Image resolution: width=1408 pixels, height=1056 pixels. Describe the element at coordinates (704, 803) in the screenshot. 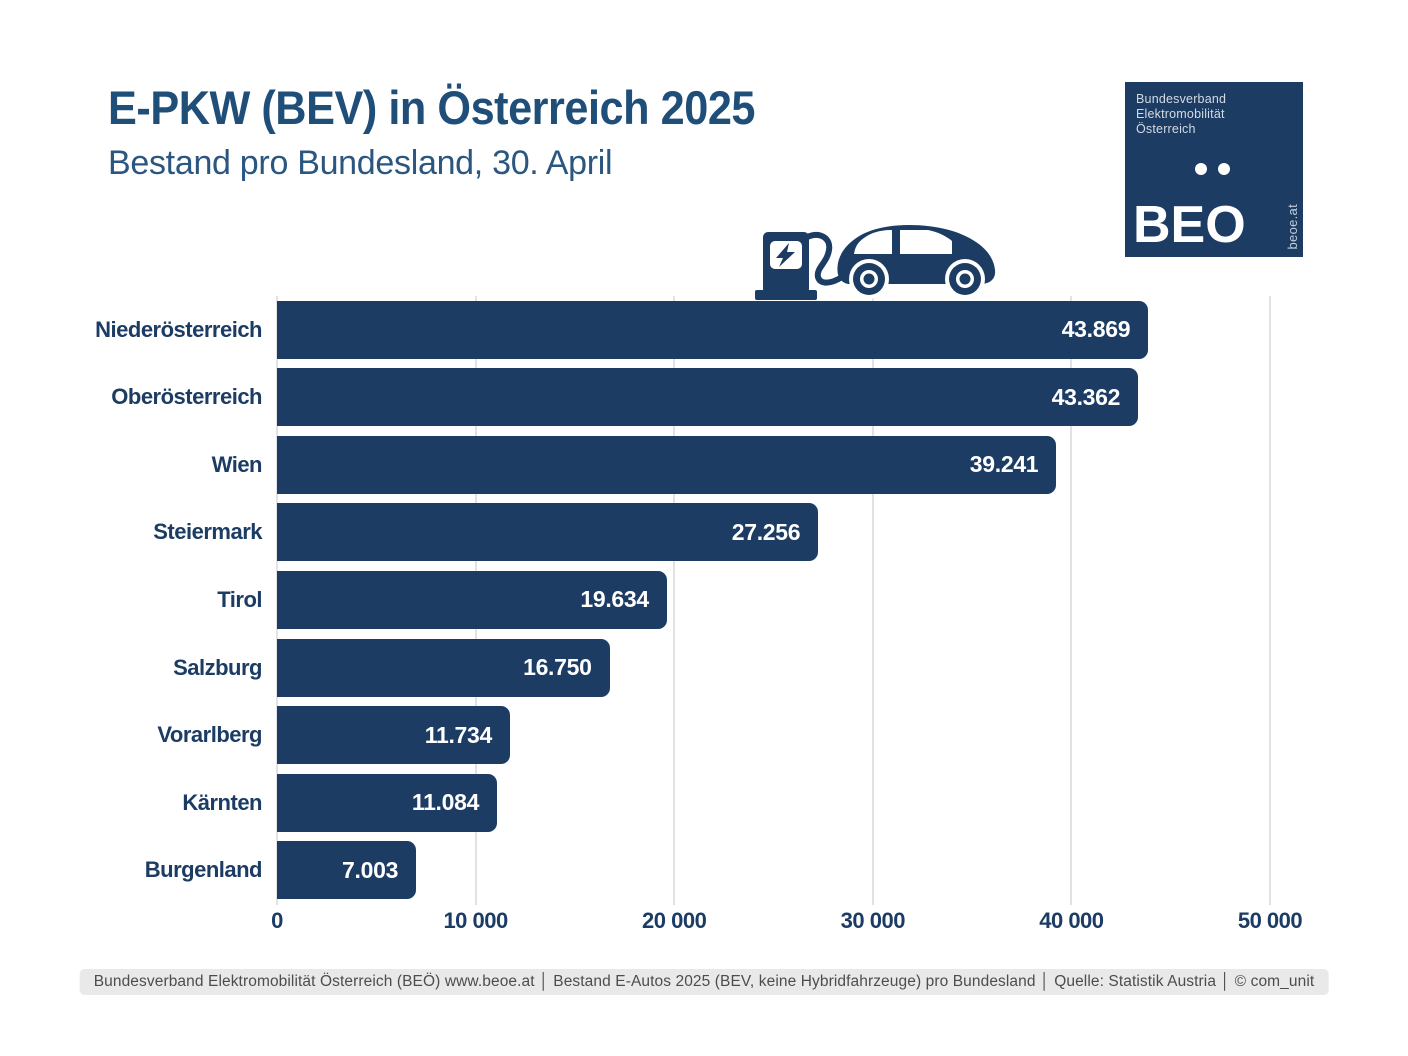

I see `chart-row: Kärnten 11.084` at that location.